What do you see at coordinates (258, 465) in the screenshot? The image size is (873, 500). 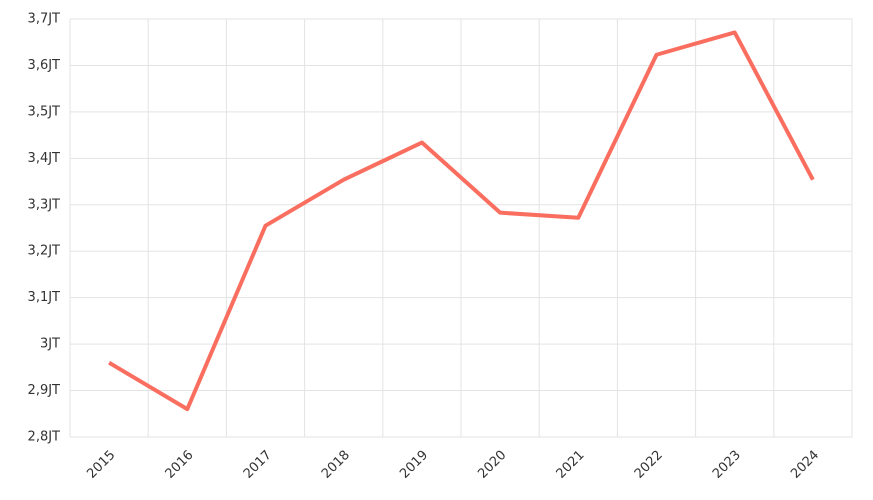 I see `x-tick-label: 2017` at bounding box center [258, 465].